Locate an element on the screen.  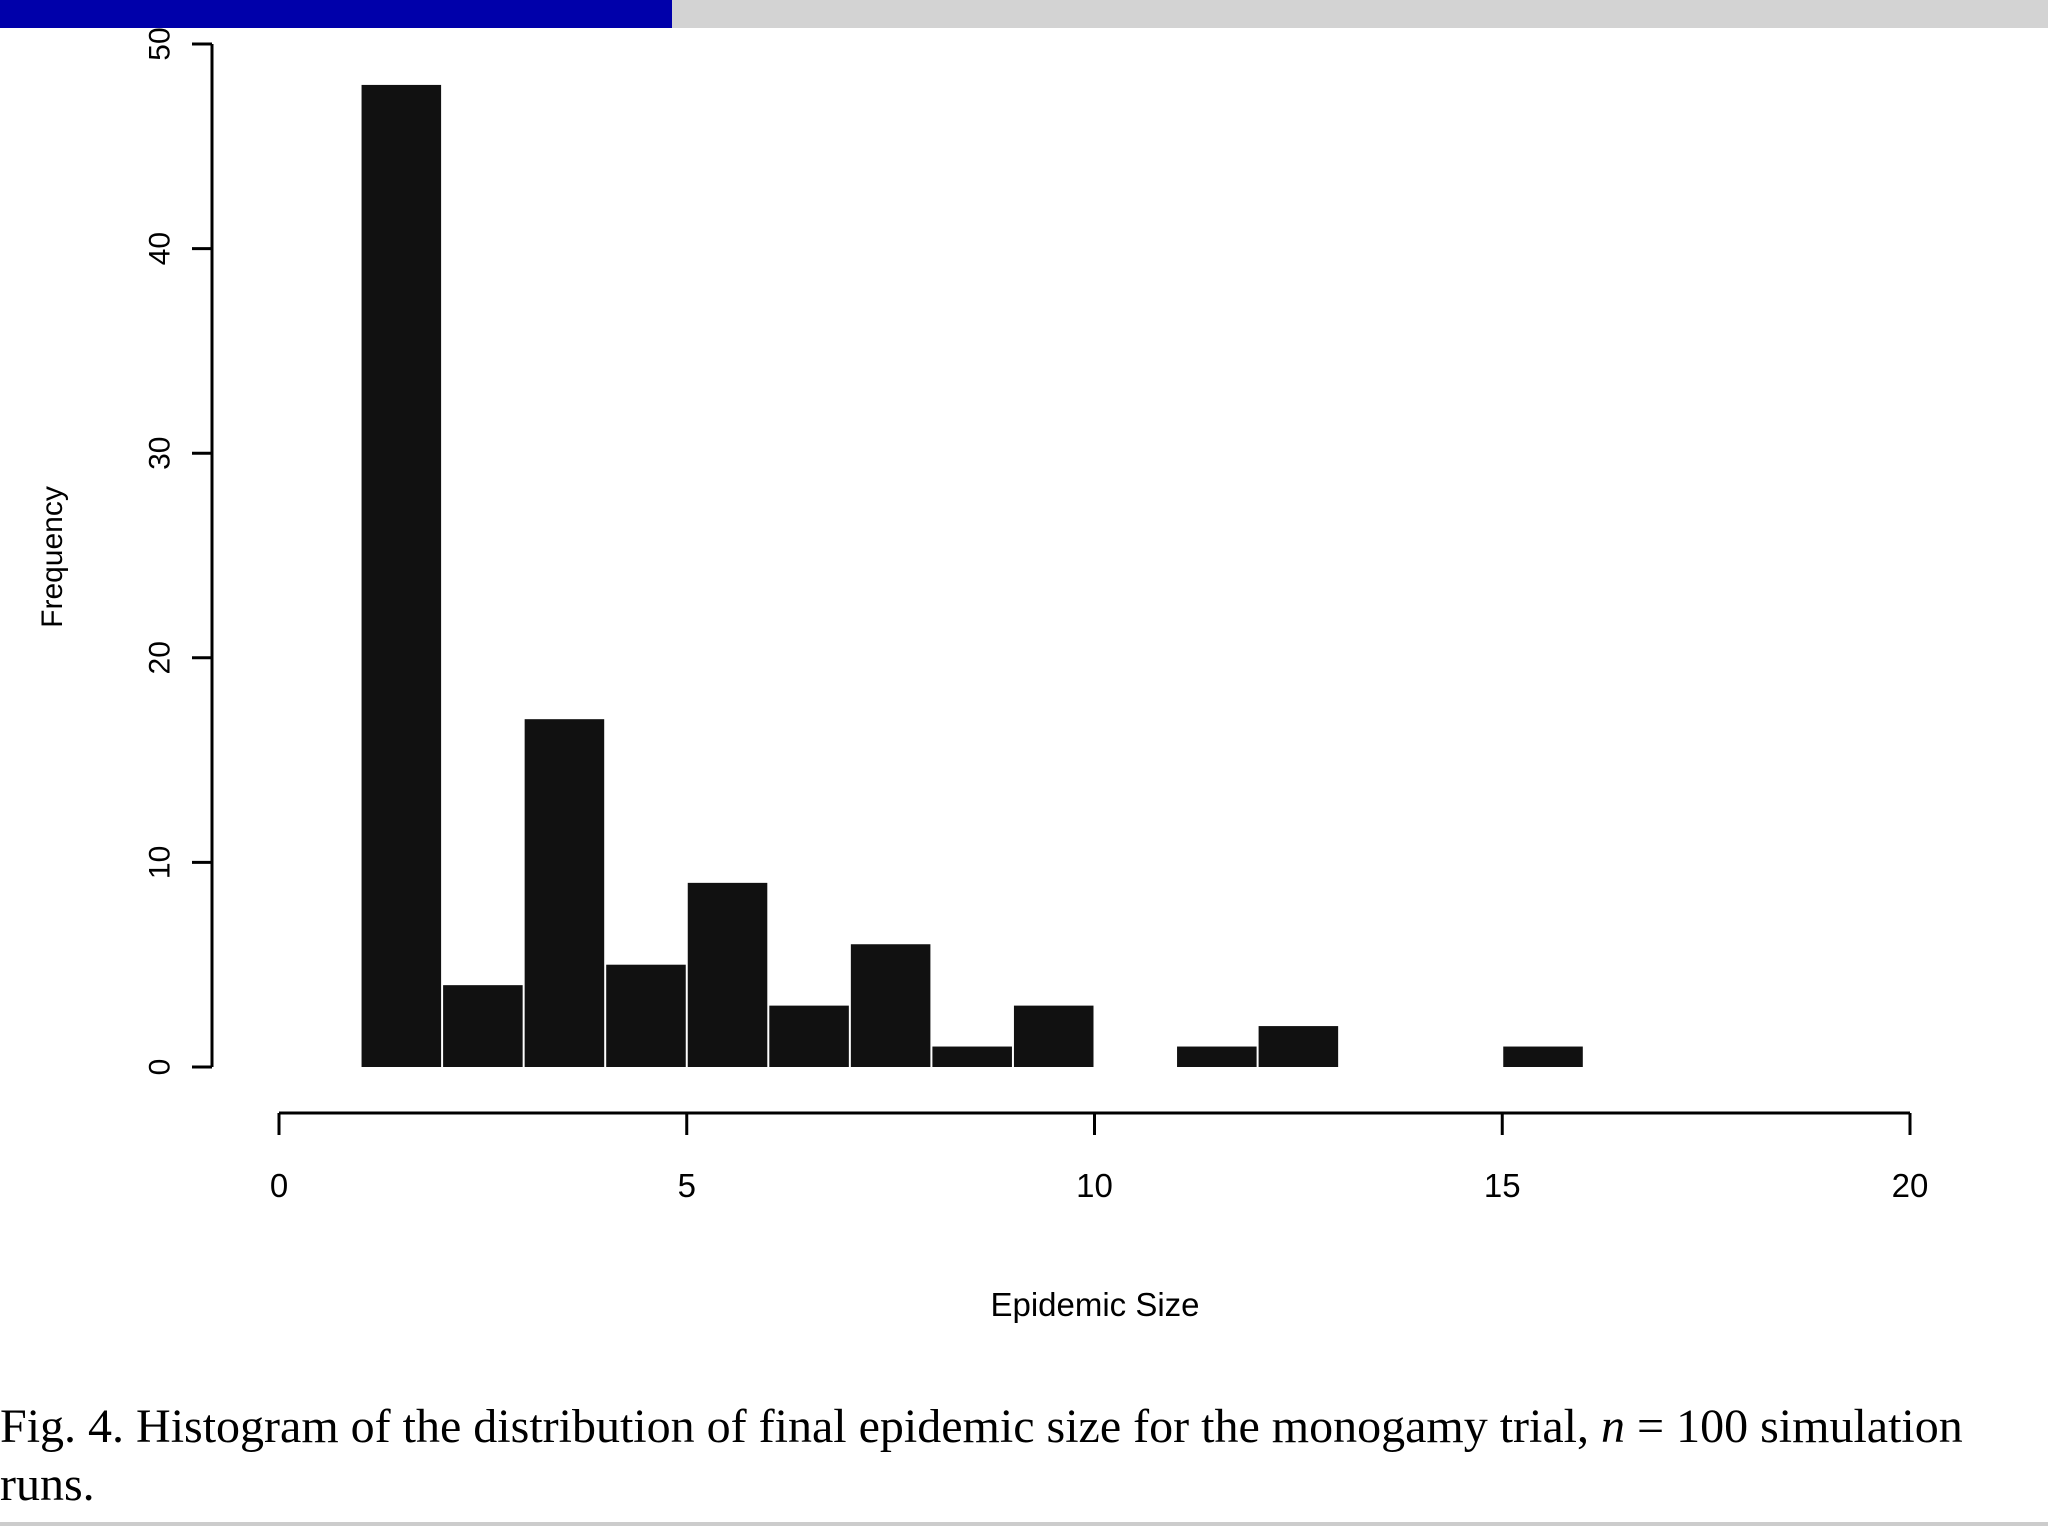
x-tick-label: 5 is located at coordinates (687, 1185).